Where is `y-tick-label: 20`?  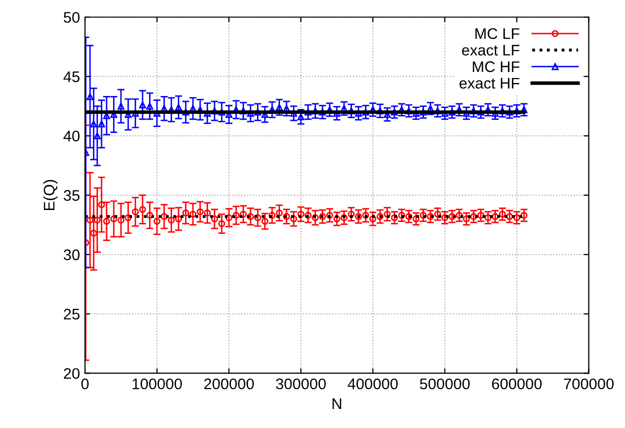
y-tick-label: 20 is located at coordinates (72, 373).